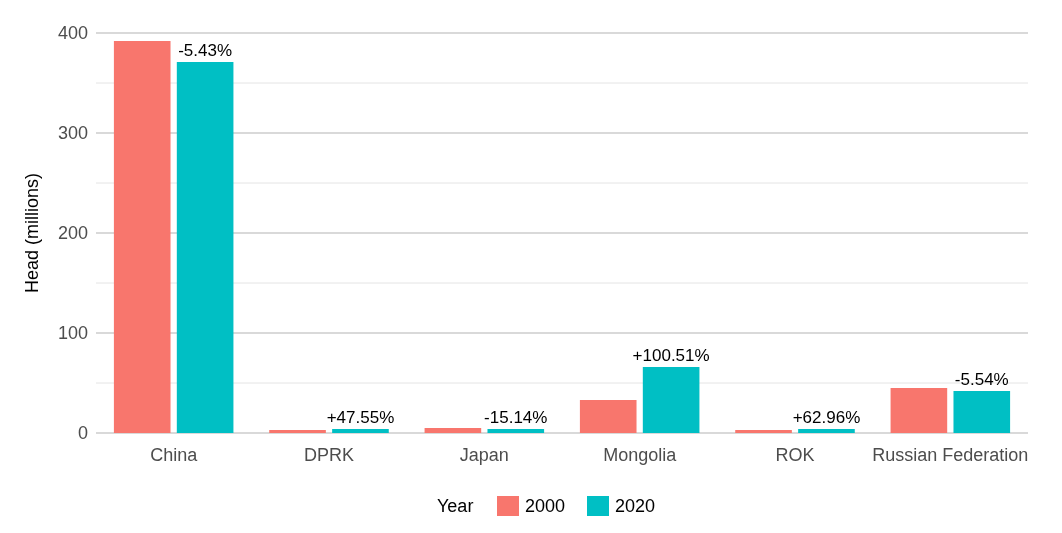 Image resolution: width=1062 pixels, height=533 pixels. Describe the element at coordinates (640, 455) in the screenshot. I see `x-tick-label: Mongolia` at that location.